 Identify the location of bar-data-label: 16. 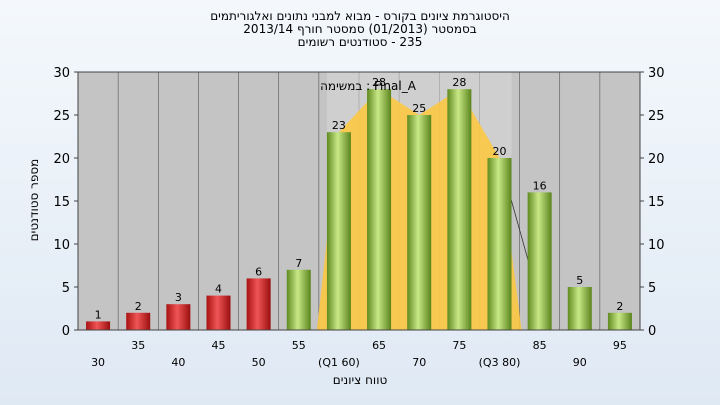
(540, 185).